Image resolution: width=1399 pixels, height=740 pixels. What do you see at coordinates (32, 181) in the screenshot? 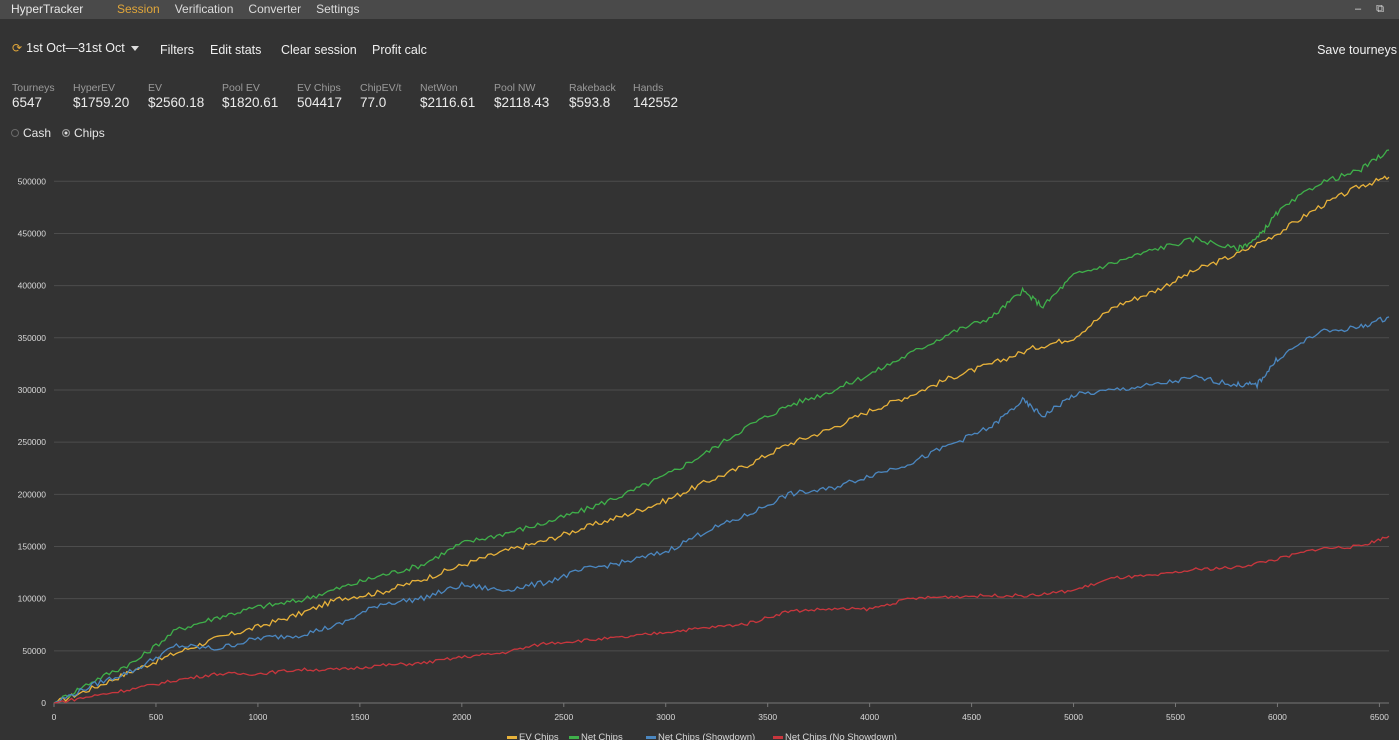
I see `y-tick-label: 500000` at bounding box center [32, 181].